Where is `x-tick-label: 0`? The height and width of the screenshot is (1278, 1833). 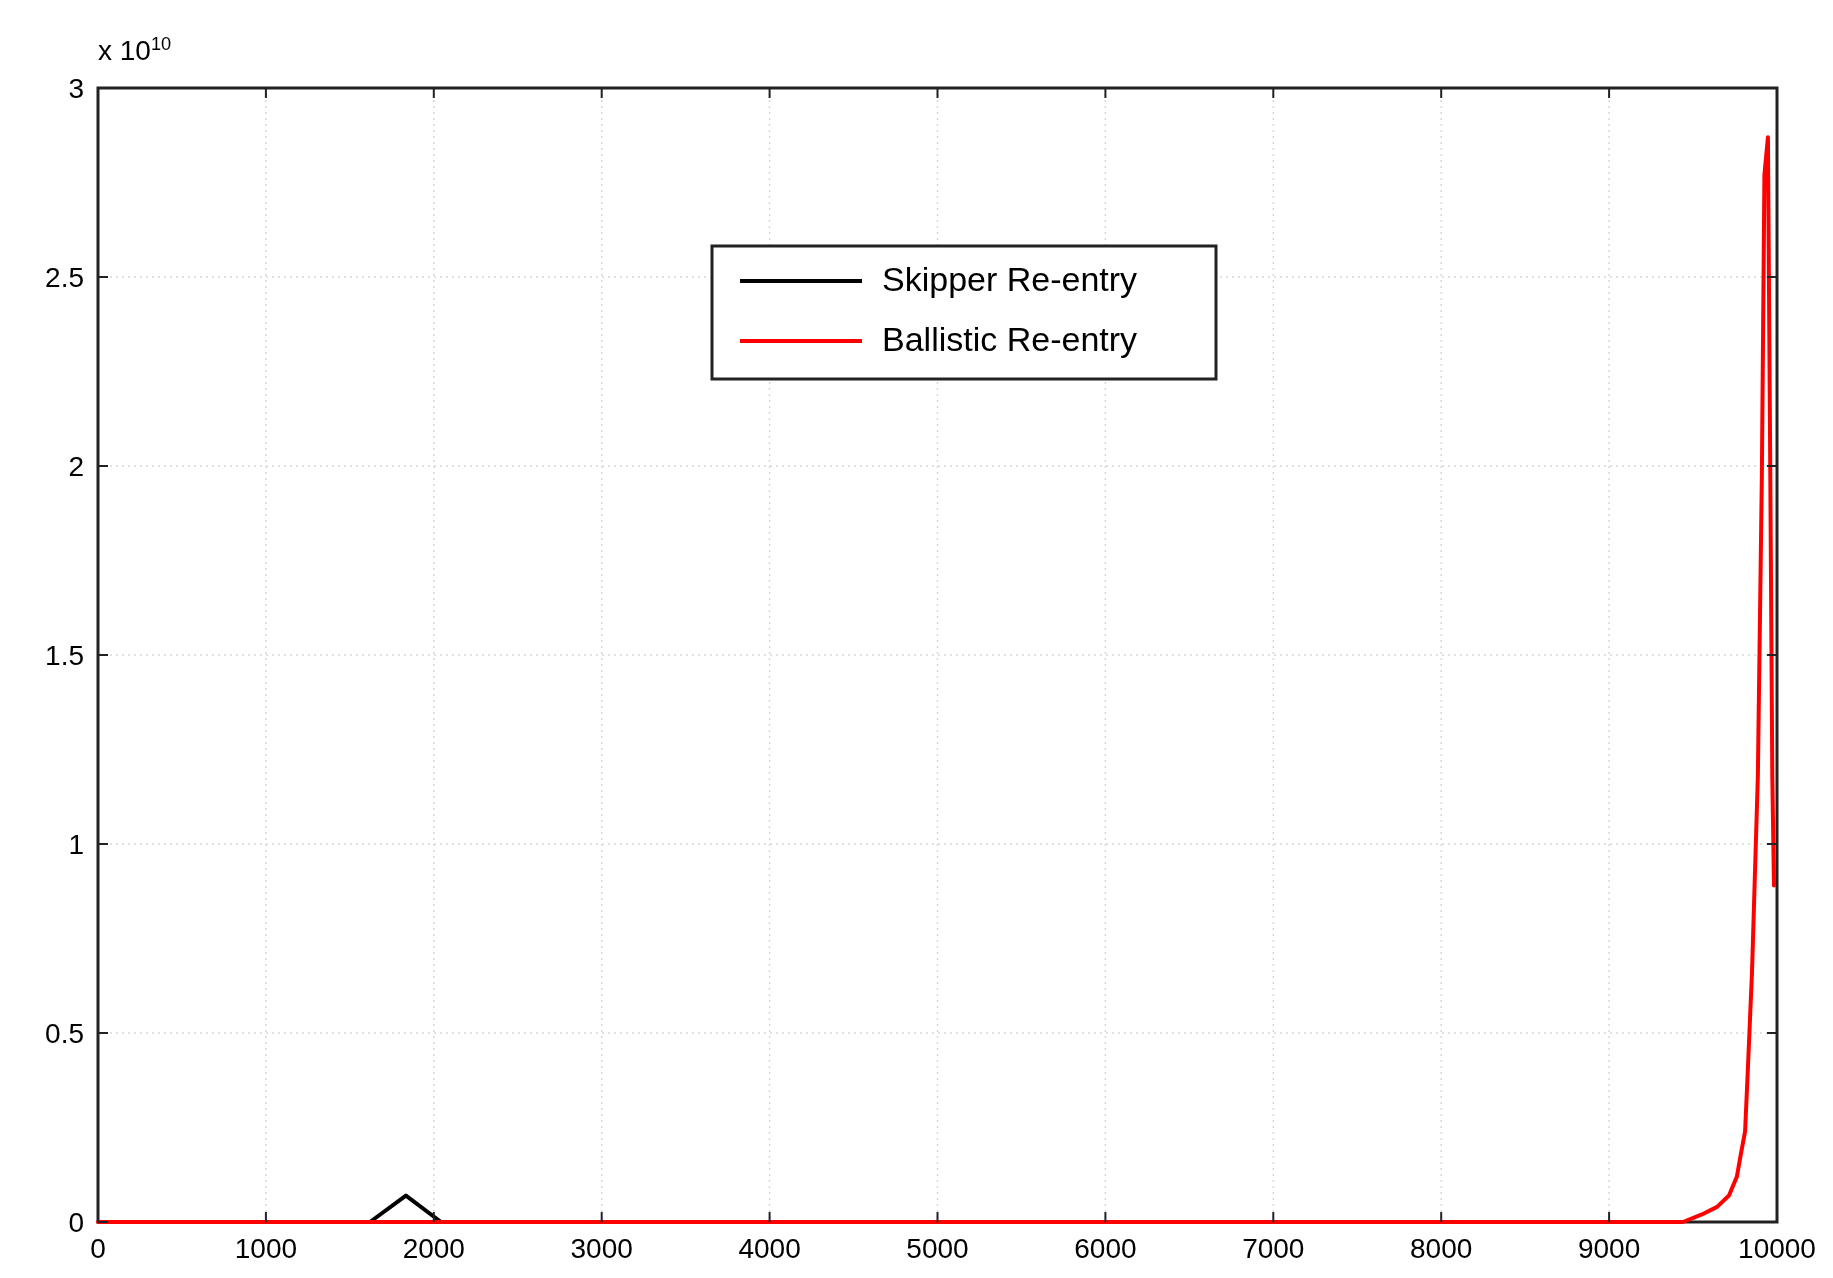 x-tick-label: 0 is located at coordinates (98, 1248).